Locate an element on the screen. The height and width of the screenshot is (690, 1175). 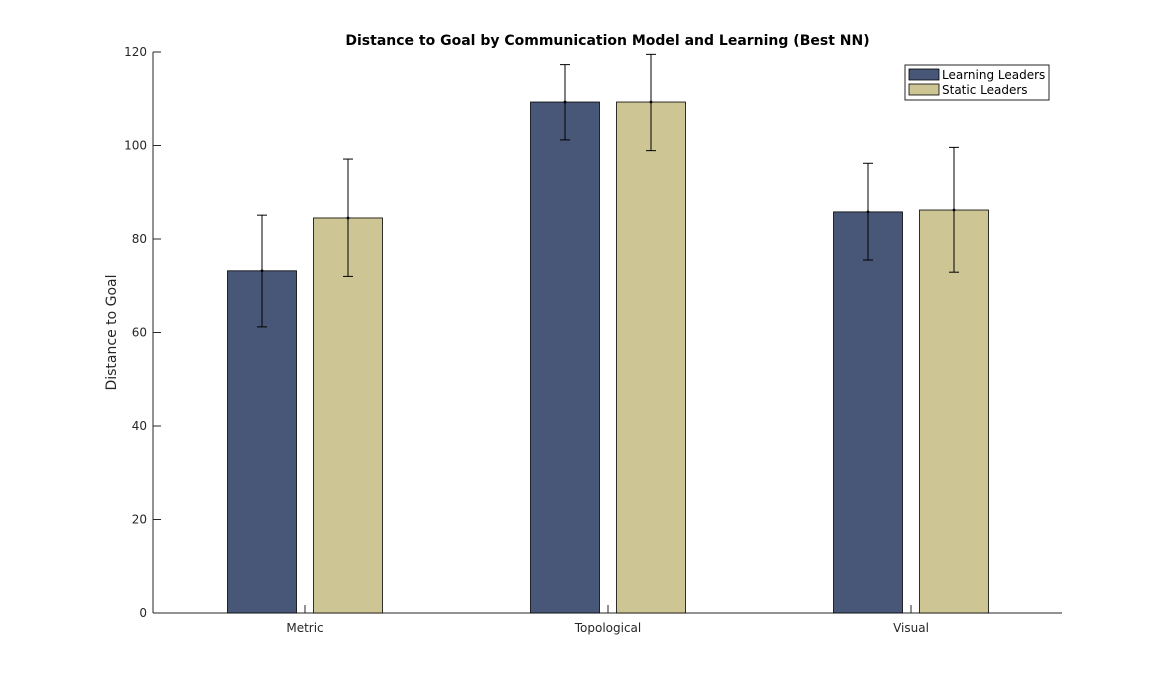
legend-label: Learning Leaders is located at coordinates (993, 75).